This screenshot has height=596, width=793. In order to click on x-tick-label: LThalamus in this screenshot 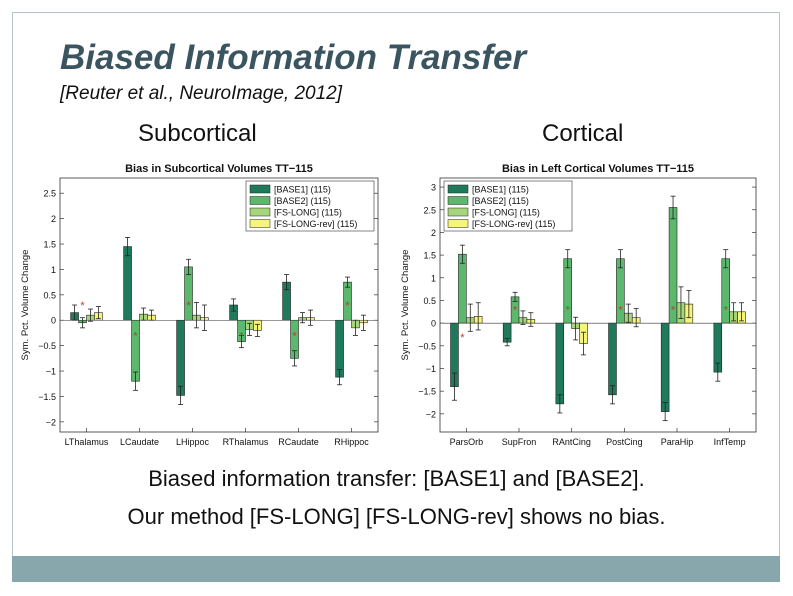, I will do `click(87, 442)`.